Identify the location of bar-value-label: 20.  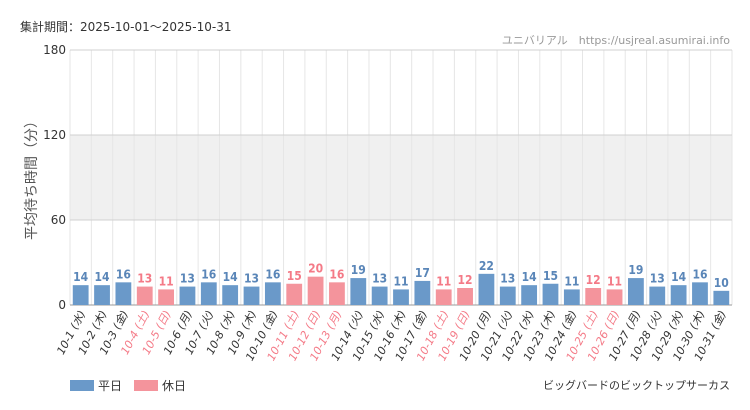
(315, 269).